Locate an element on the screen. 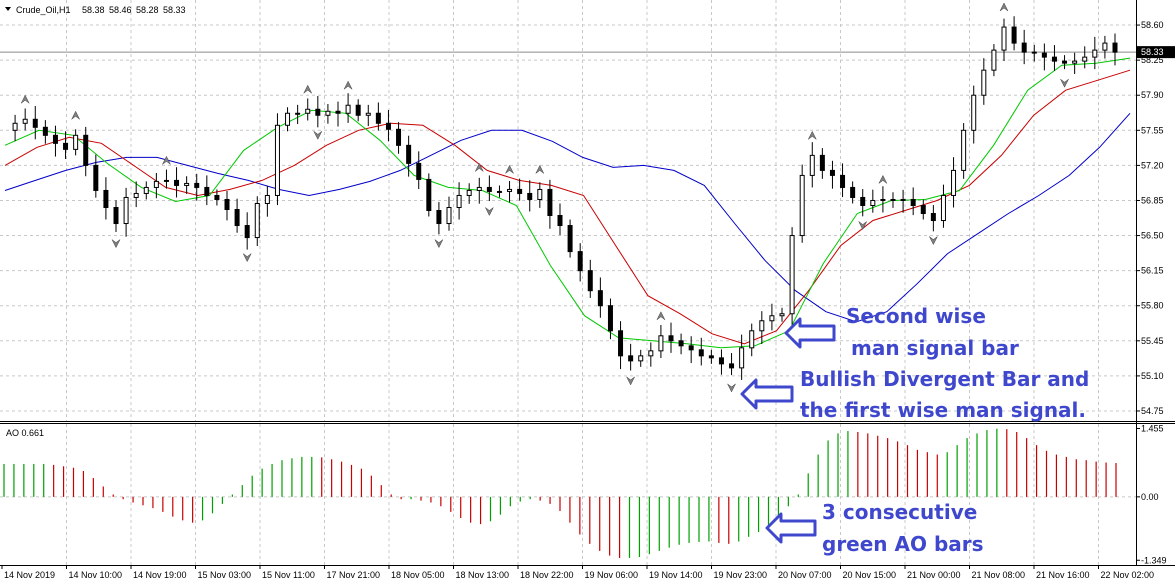  price-tick-label: 55.80 is located at coordinates (1152, 306).